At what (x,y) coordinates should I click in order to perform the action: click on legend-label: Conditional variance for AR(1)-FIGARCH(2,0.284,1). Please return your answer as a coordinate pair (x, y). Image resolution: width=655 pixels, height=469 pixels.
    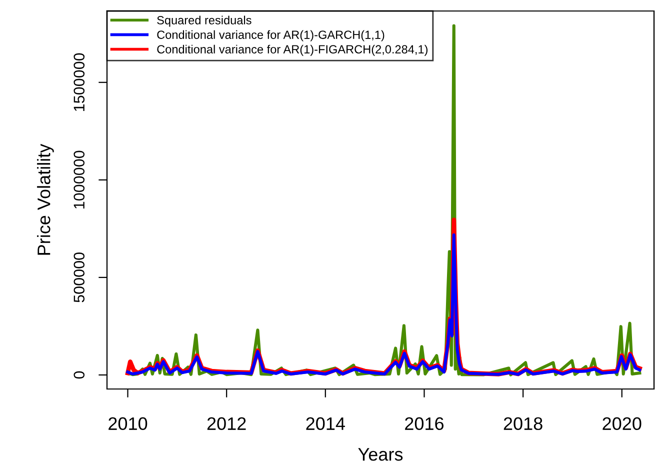
    Looking at the image, I should click on (292, 50).